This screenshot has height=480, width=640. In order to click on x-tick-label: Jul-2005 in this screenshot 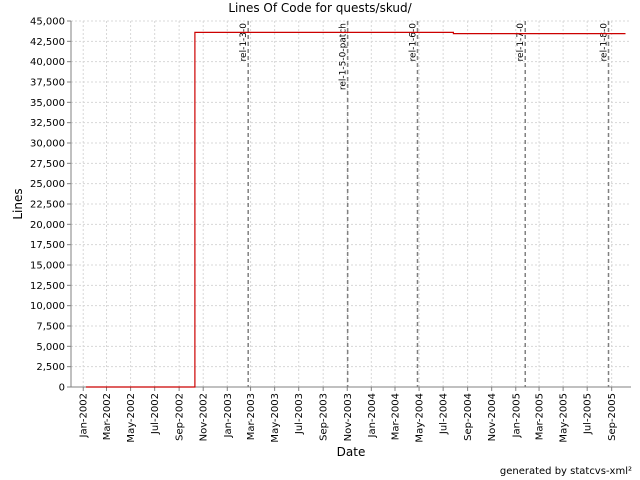, I will do `click(588, 414)`.